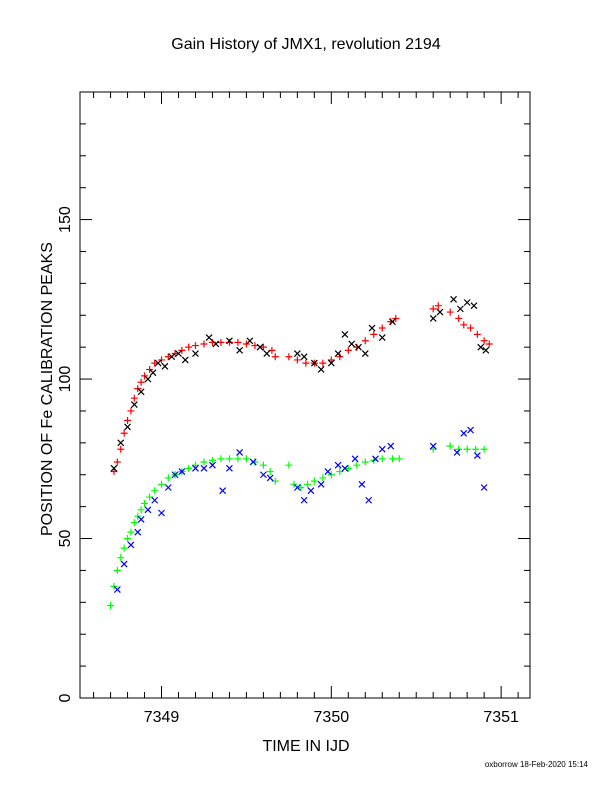 The image size is (612, 792). What do you see at coordinates (306, 746) in the screenshot?
I see `x-axis-label: TIME IN IJD` at bounding box center [306, 746].